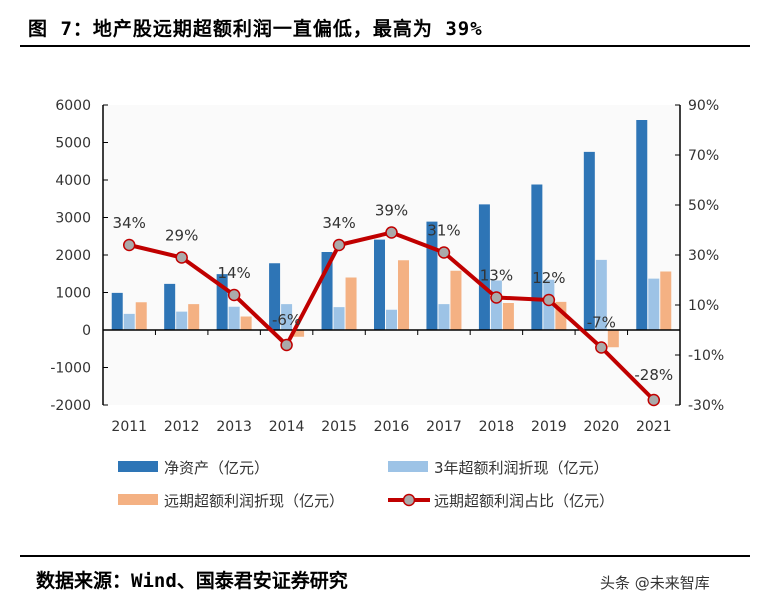  I want to click on right-tick-label: 30%, so click(703, 256).